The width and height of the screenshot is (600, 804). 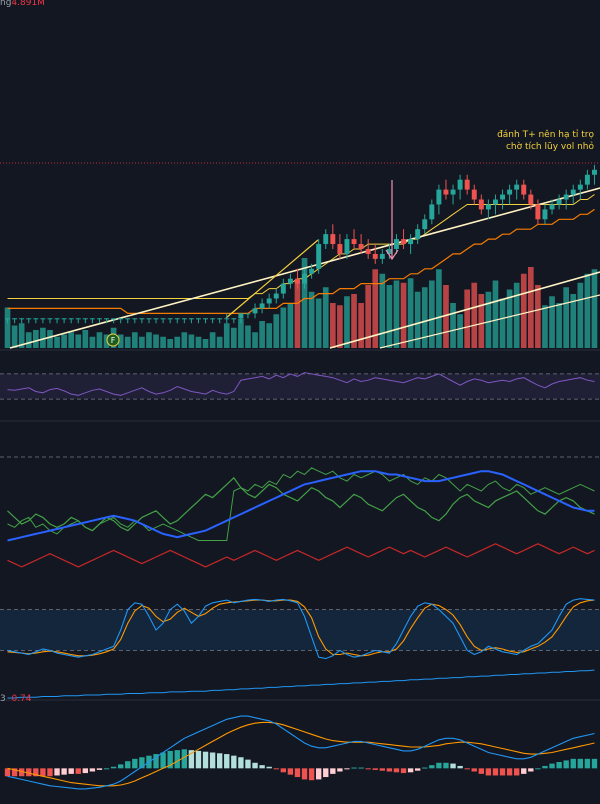 What do you see at coordinates (272, 279) in the screenshot?
I see `trendline-short` at bounding box center [272, 279].